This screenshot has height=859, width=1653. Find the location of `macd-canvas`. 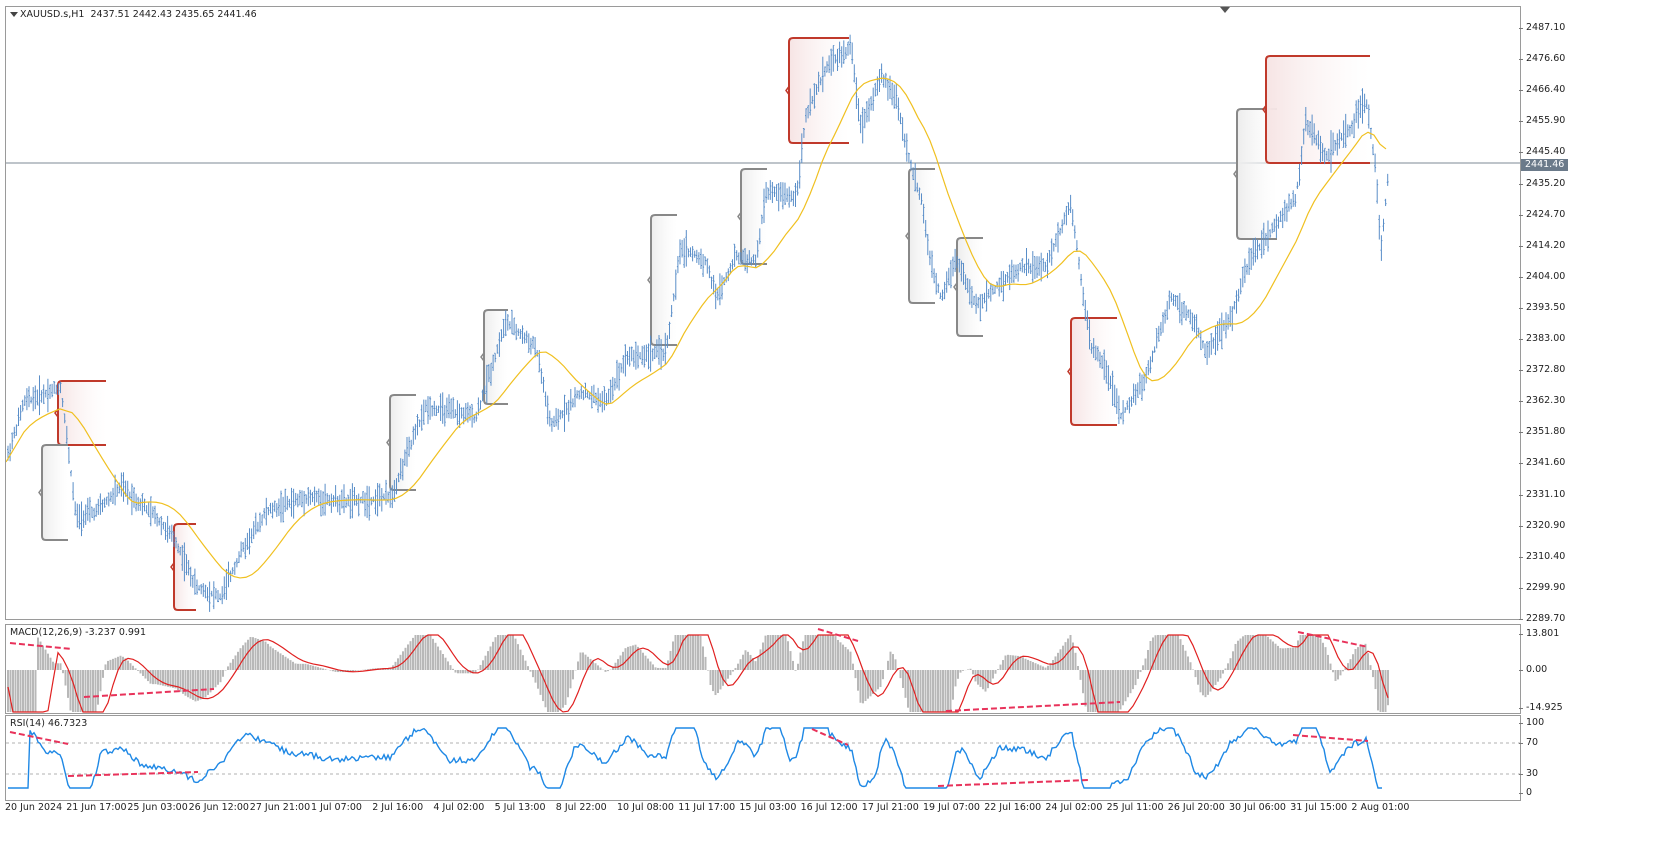

macd-canvas is located at coordinates (763, 669).